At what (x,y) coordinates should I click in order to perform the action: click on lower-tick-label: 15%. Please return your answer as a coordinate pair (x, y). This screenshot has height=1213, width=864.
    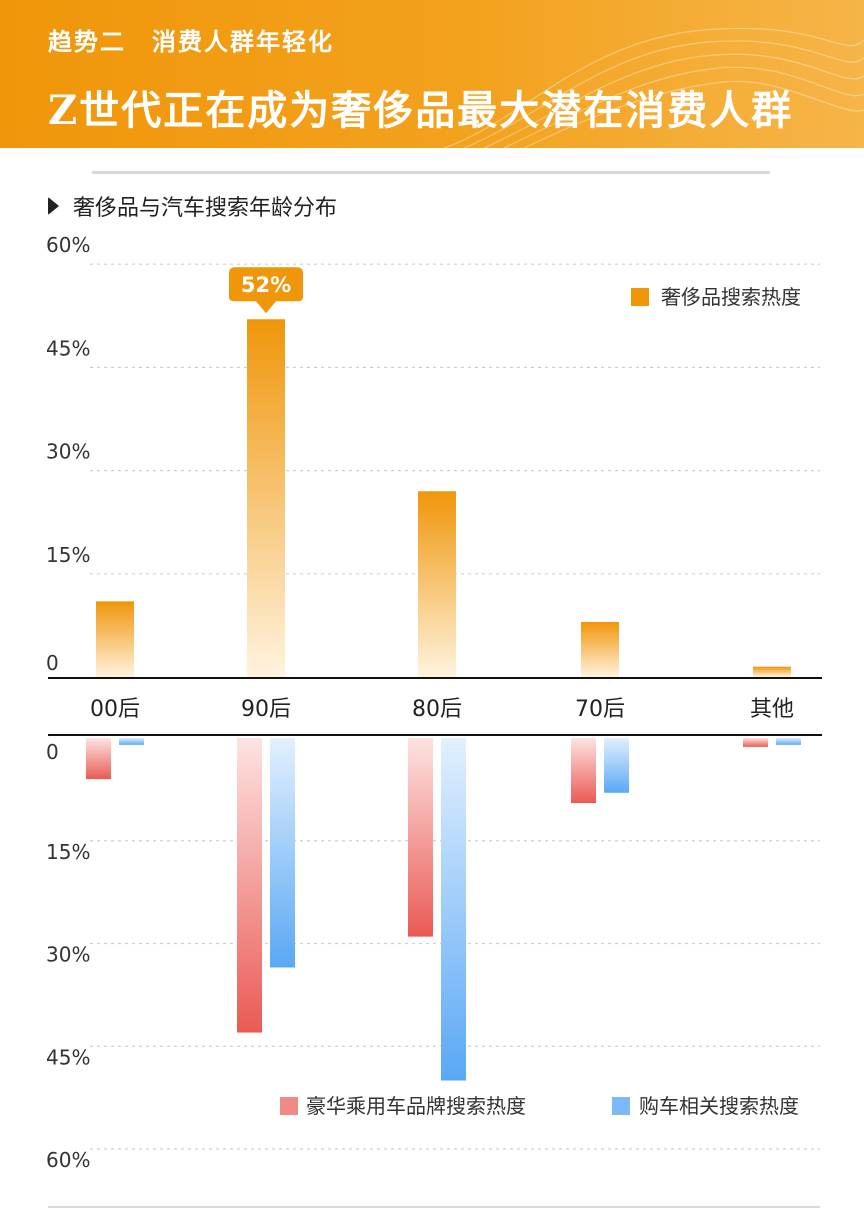
    Looking at the image, I should click on (68, 852).